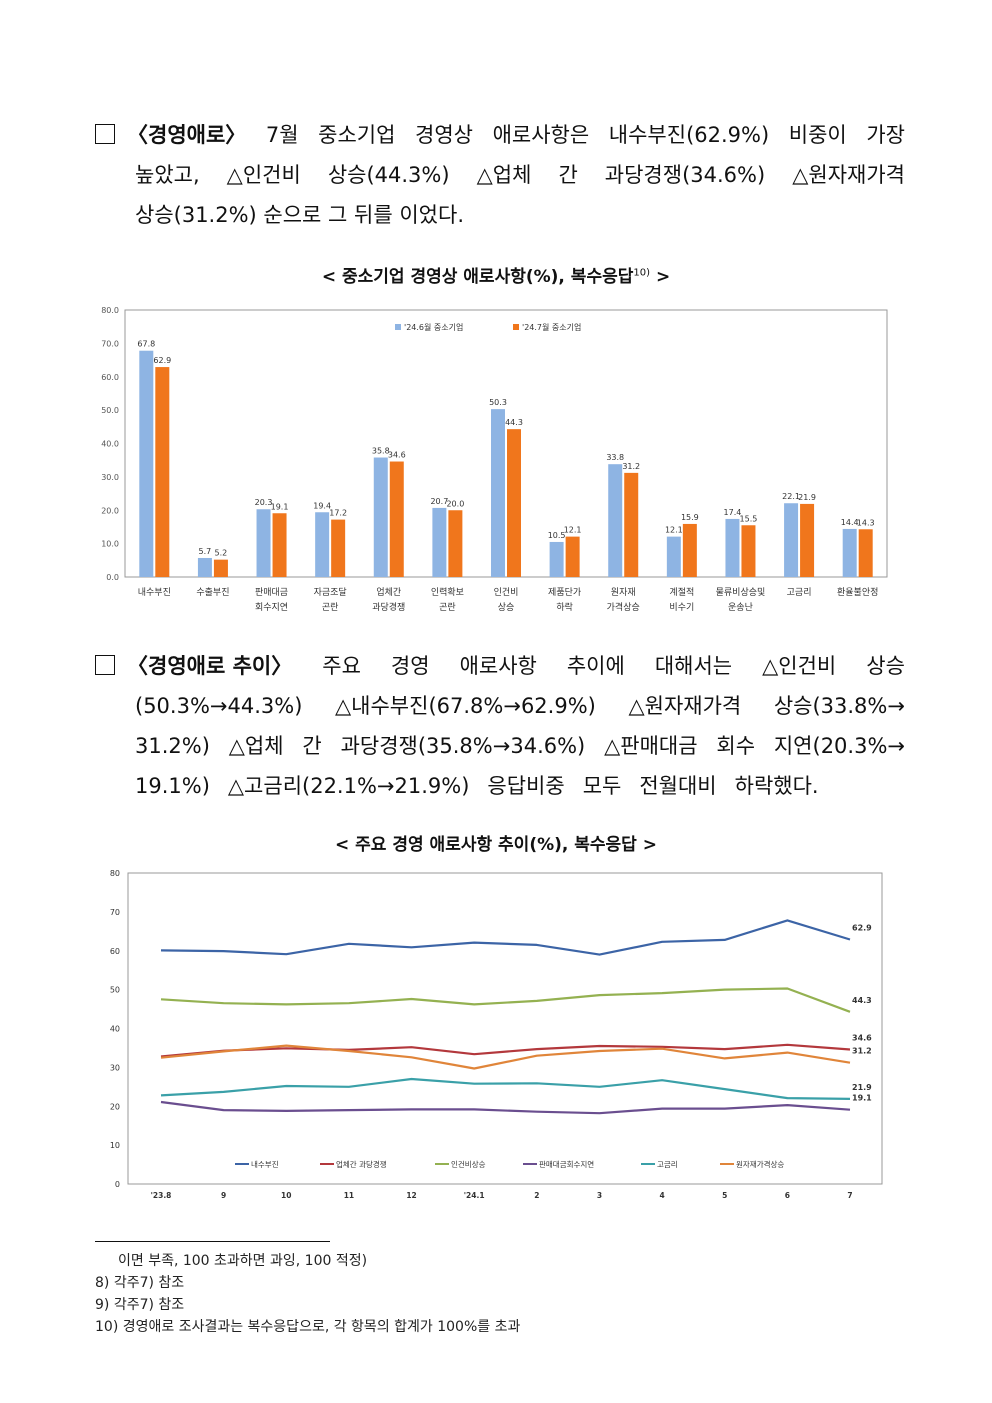  Describe the element at coordinates (615, 457) in the screenshot. I see `data-label: 33.8` at that location.